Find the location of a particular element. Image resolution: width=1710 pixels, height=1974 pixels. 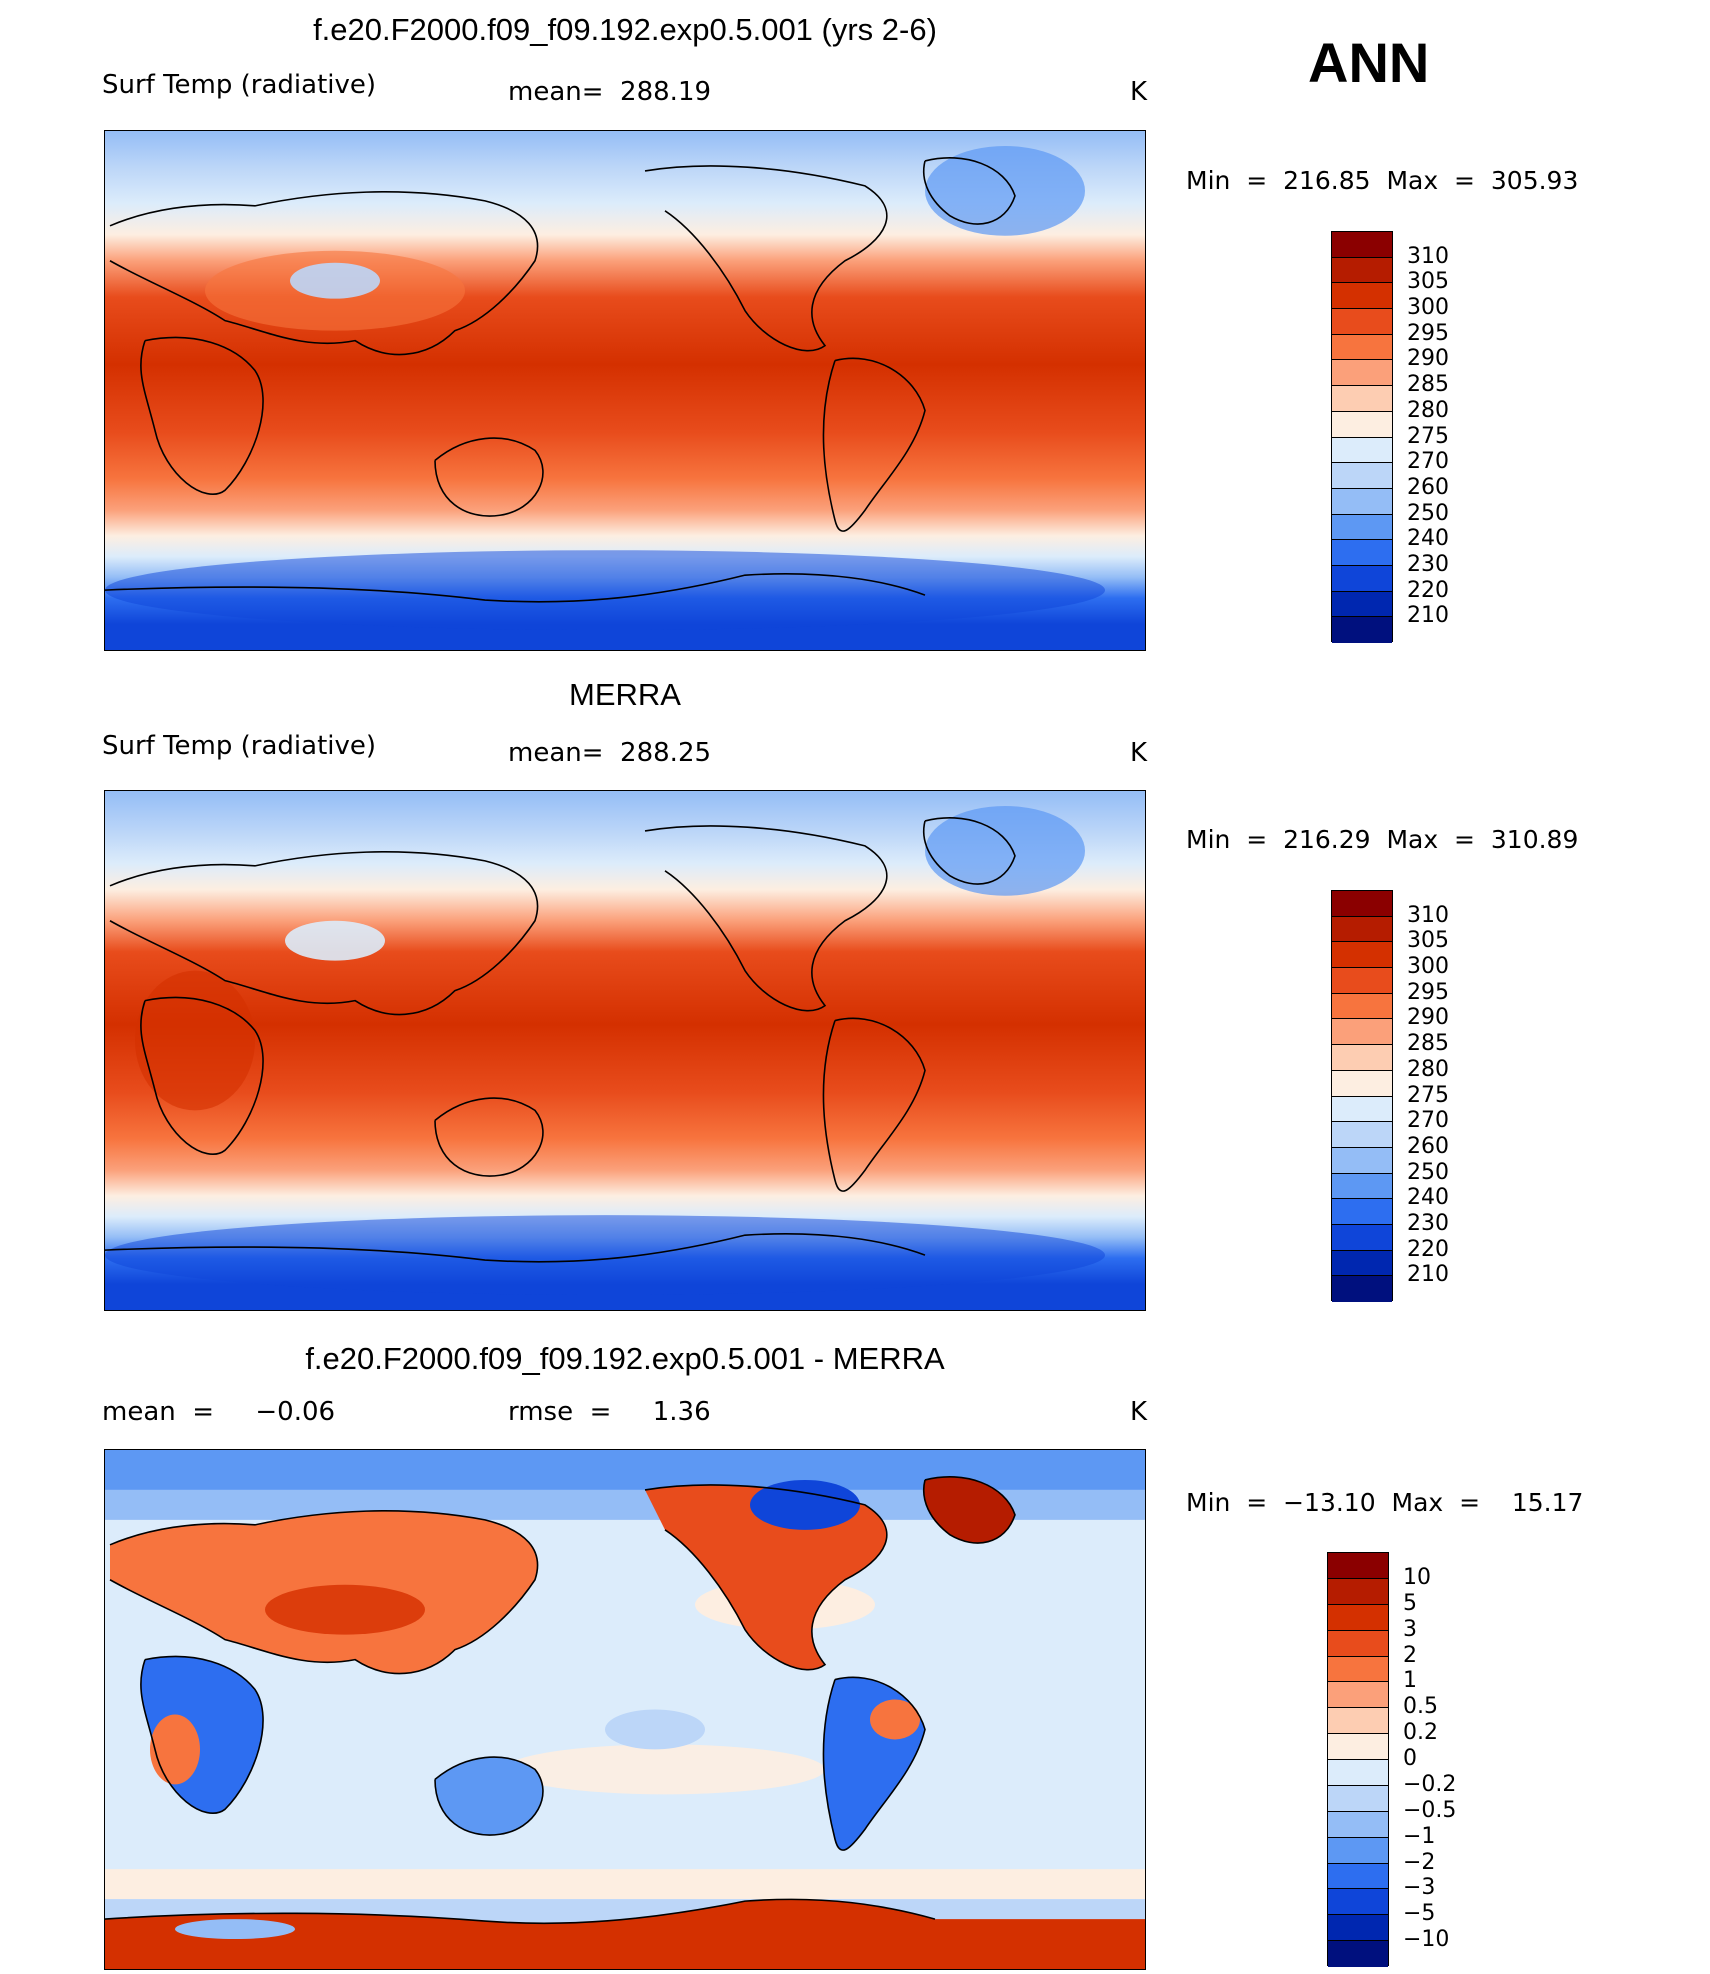

panel3-colorbar-label: 2 is located at coordinates (1410, 1655).